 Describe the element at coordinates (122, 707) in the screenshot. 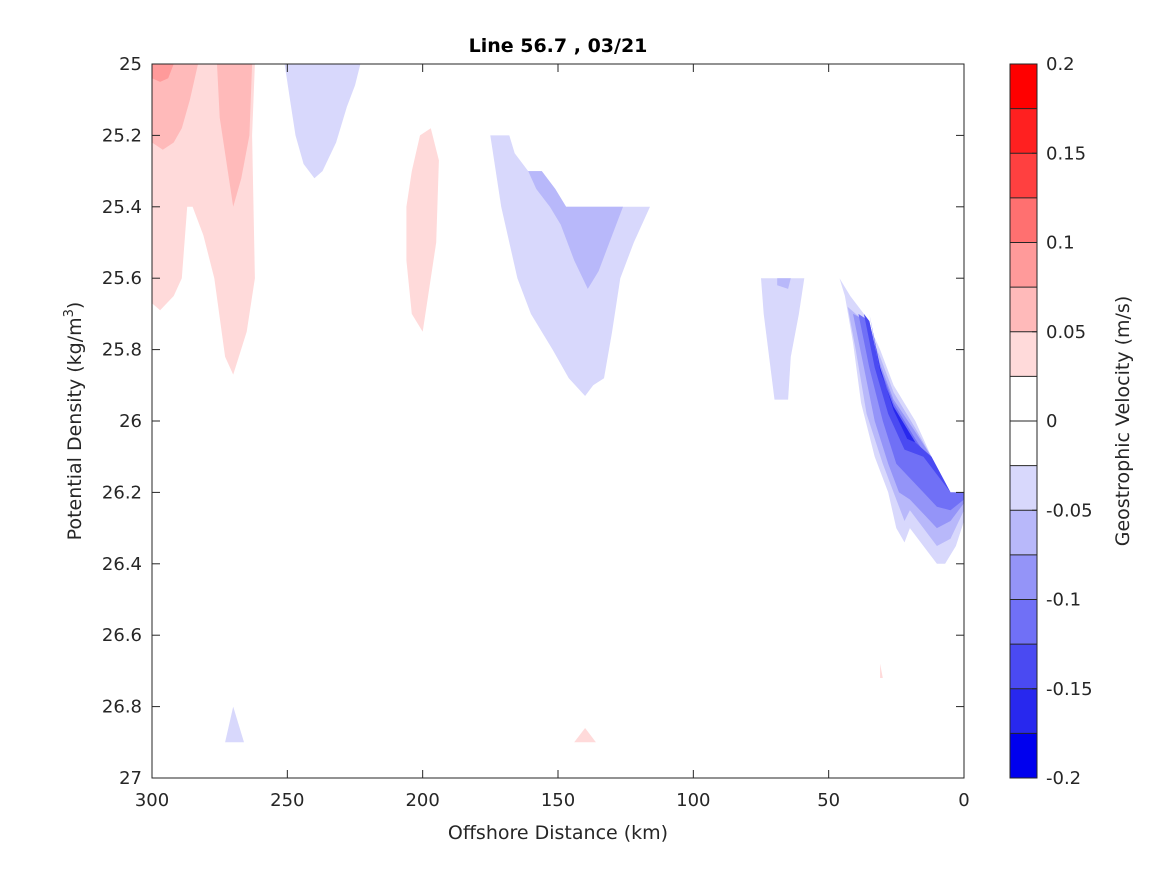

I see `y-tick-label: 26.8` at that location.